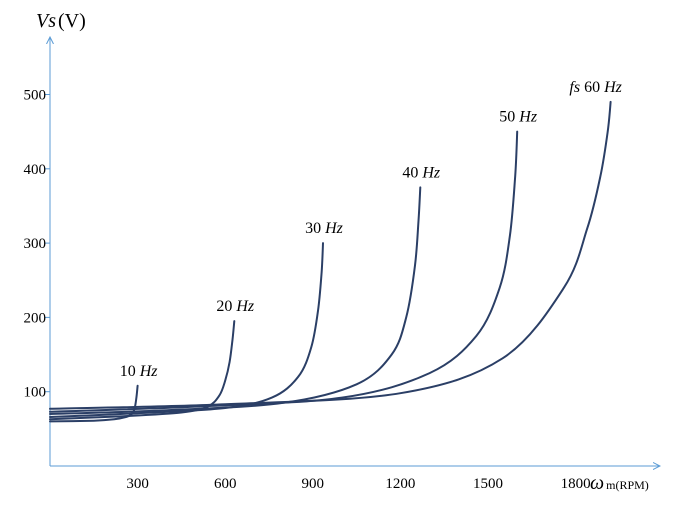 The height and width of the screenshot is (507, 681). What do you see at coordinates (35, 170) in the screenshot?
I see `y-tick-label: 400` at bounding box center [35, 170].